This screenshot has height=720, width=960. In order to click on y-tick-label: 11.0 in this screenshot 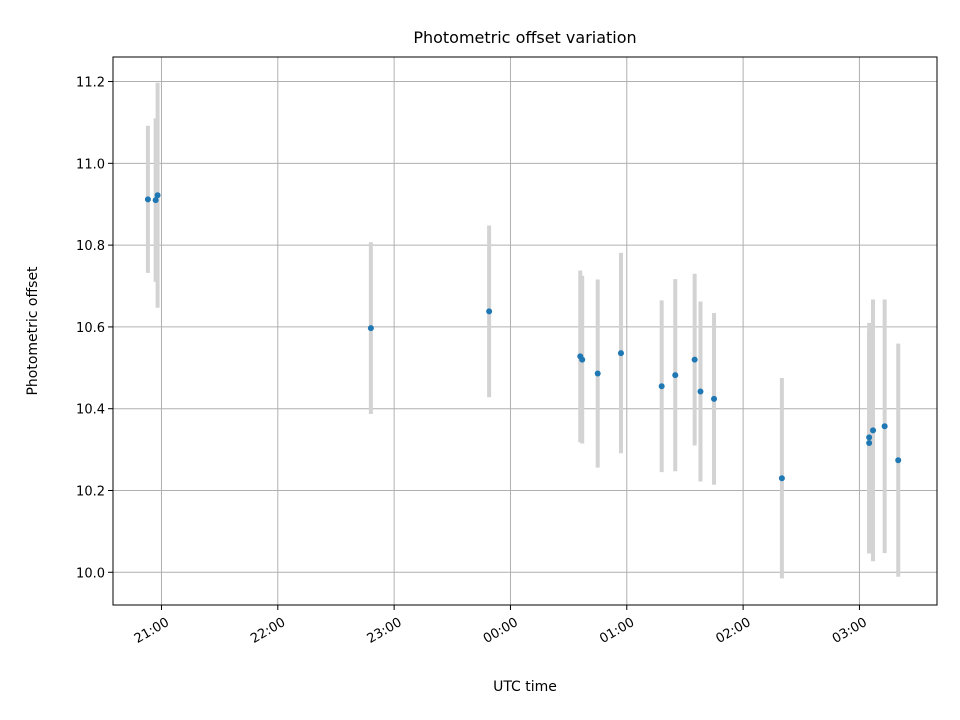, I will do `click(90, 164)`.